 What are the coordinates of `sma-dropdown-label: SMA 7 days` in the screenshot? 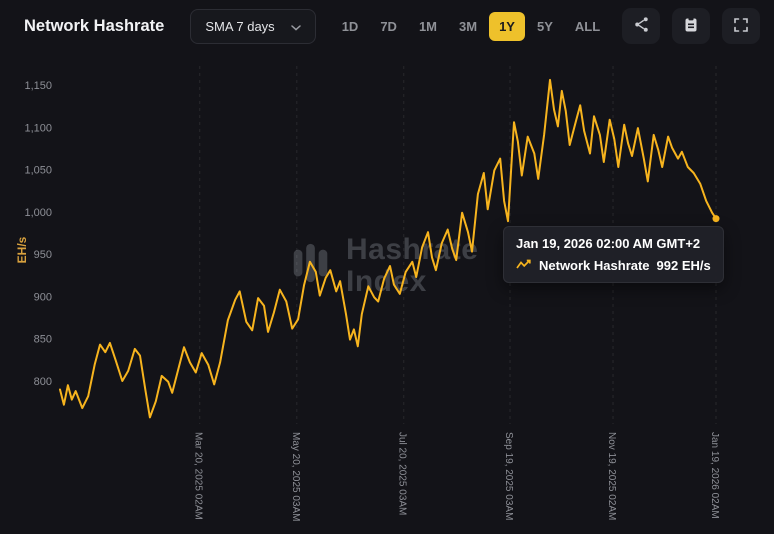 It's located at (240, 26).